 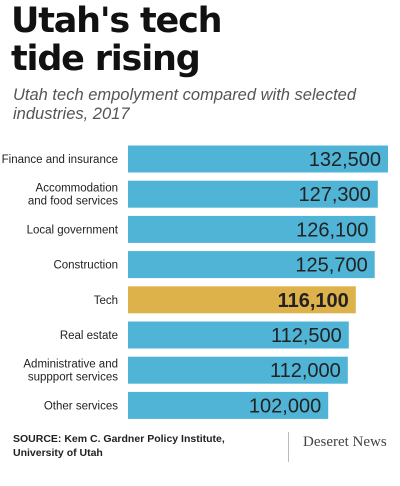 What do you see at coordinates (331, 266) in the screenshot?
I see `value-label: 125,700` at bounding box center [331, 266].